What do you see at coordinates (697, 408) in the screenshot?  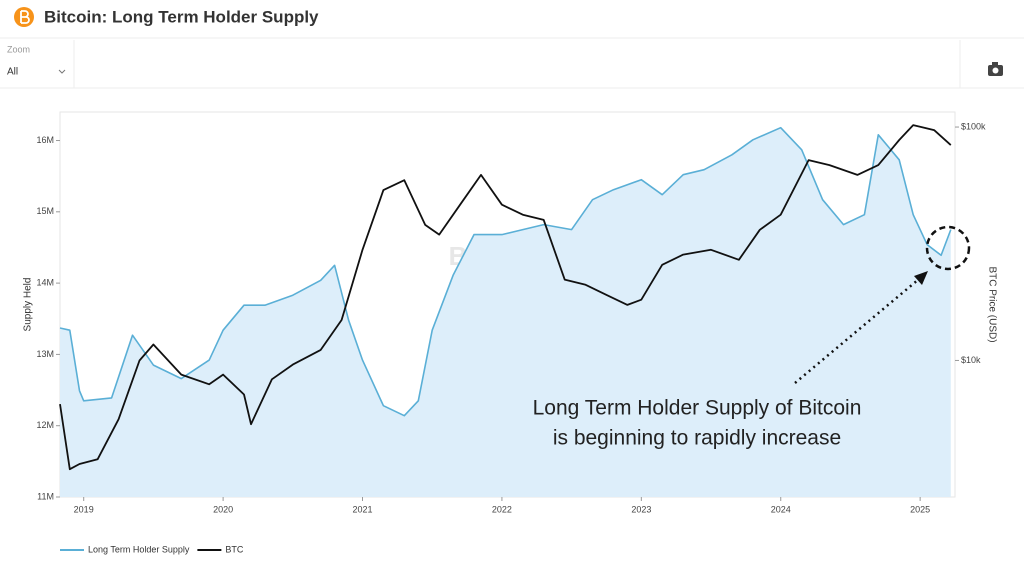 I see `annotation: Long Term Holder Supply of Bitcoin` at bounding box center [697, 408].